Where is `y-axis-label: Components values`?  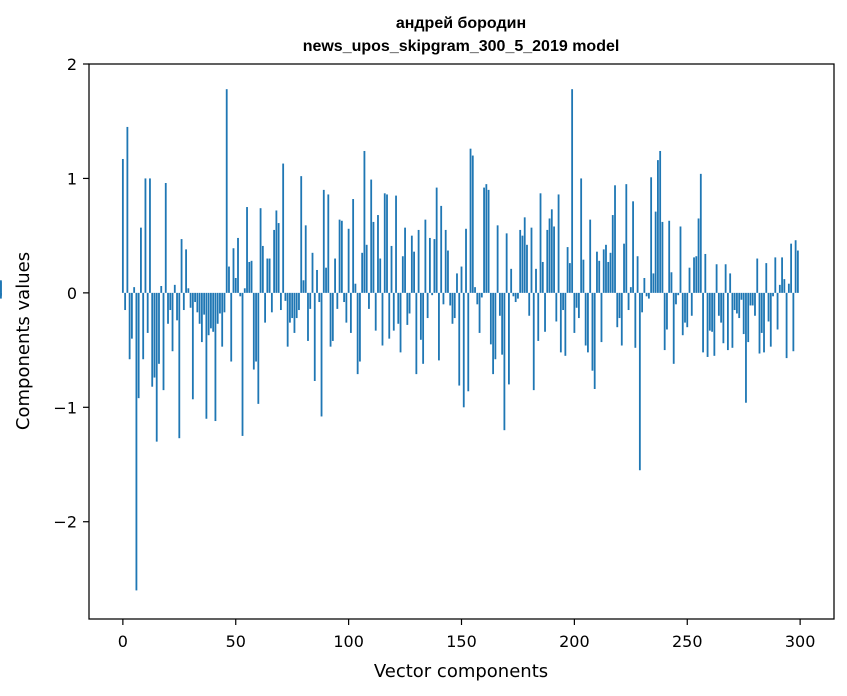
y-axis-label: Components values is located at coordinates (23, 341).